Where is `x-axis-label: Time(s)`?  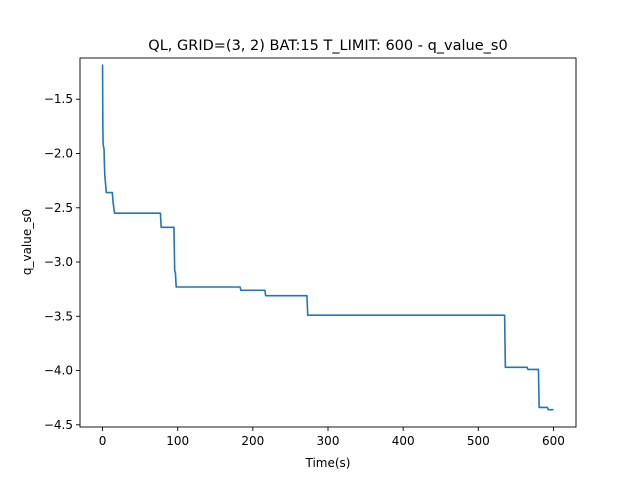 x-axis-label: Time(s) is located at coordinates (328, 463).